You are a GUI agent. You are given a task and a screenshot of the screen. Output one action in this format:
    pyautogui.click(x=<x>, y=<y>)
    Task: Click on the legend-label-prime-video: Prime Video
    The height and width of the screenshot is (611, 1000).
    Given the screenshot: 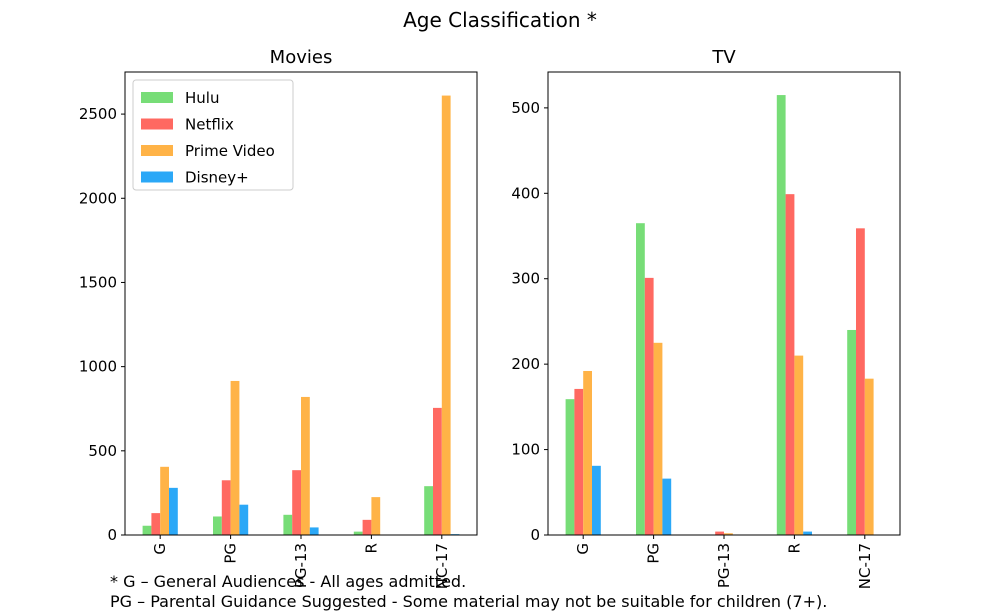 What is the action you would take?
    pyautogui.click(x=230, y=151)
    